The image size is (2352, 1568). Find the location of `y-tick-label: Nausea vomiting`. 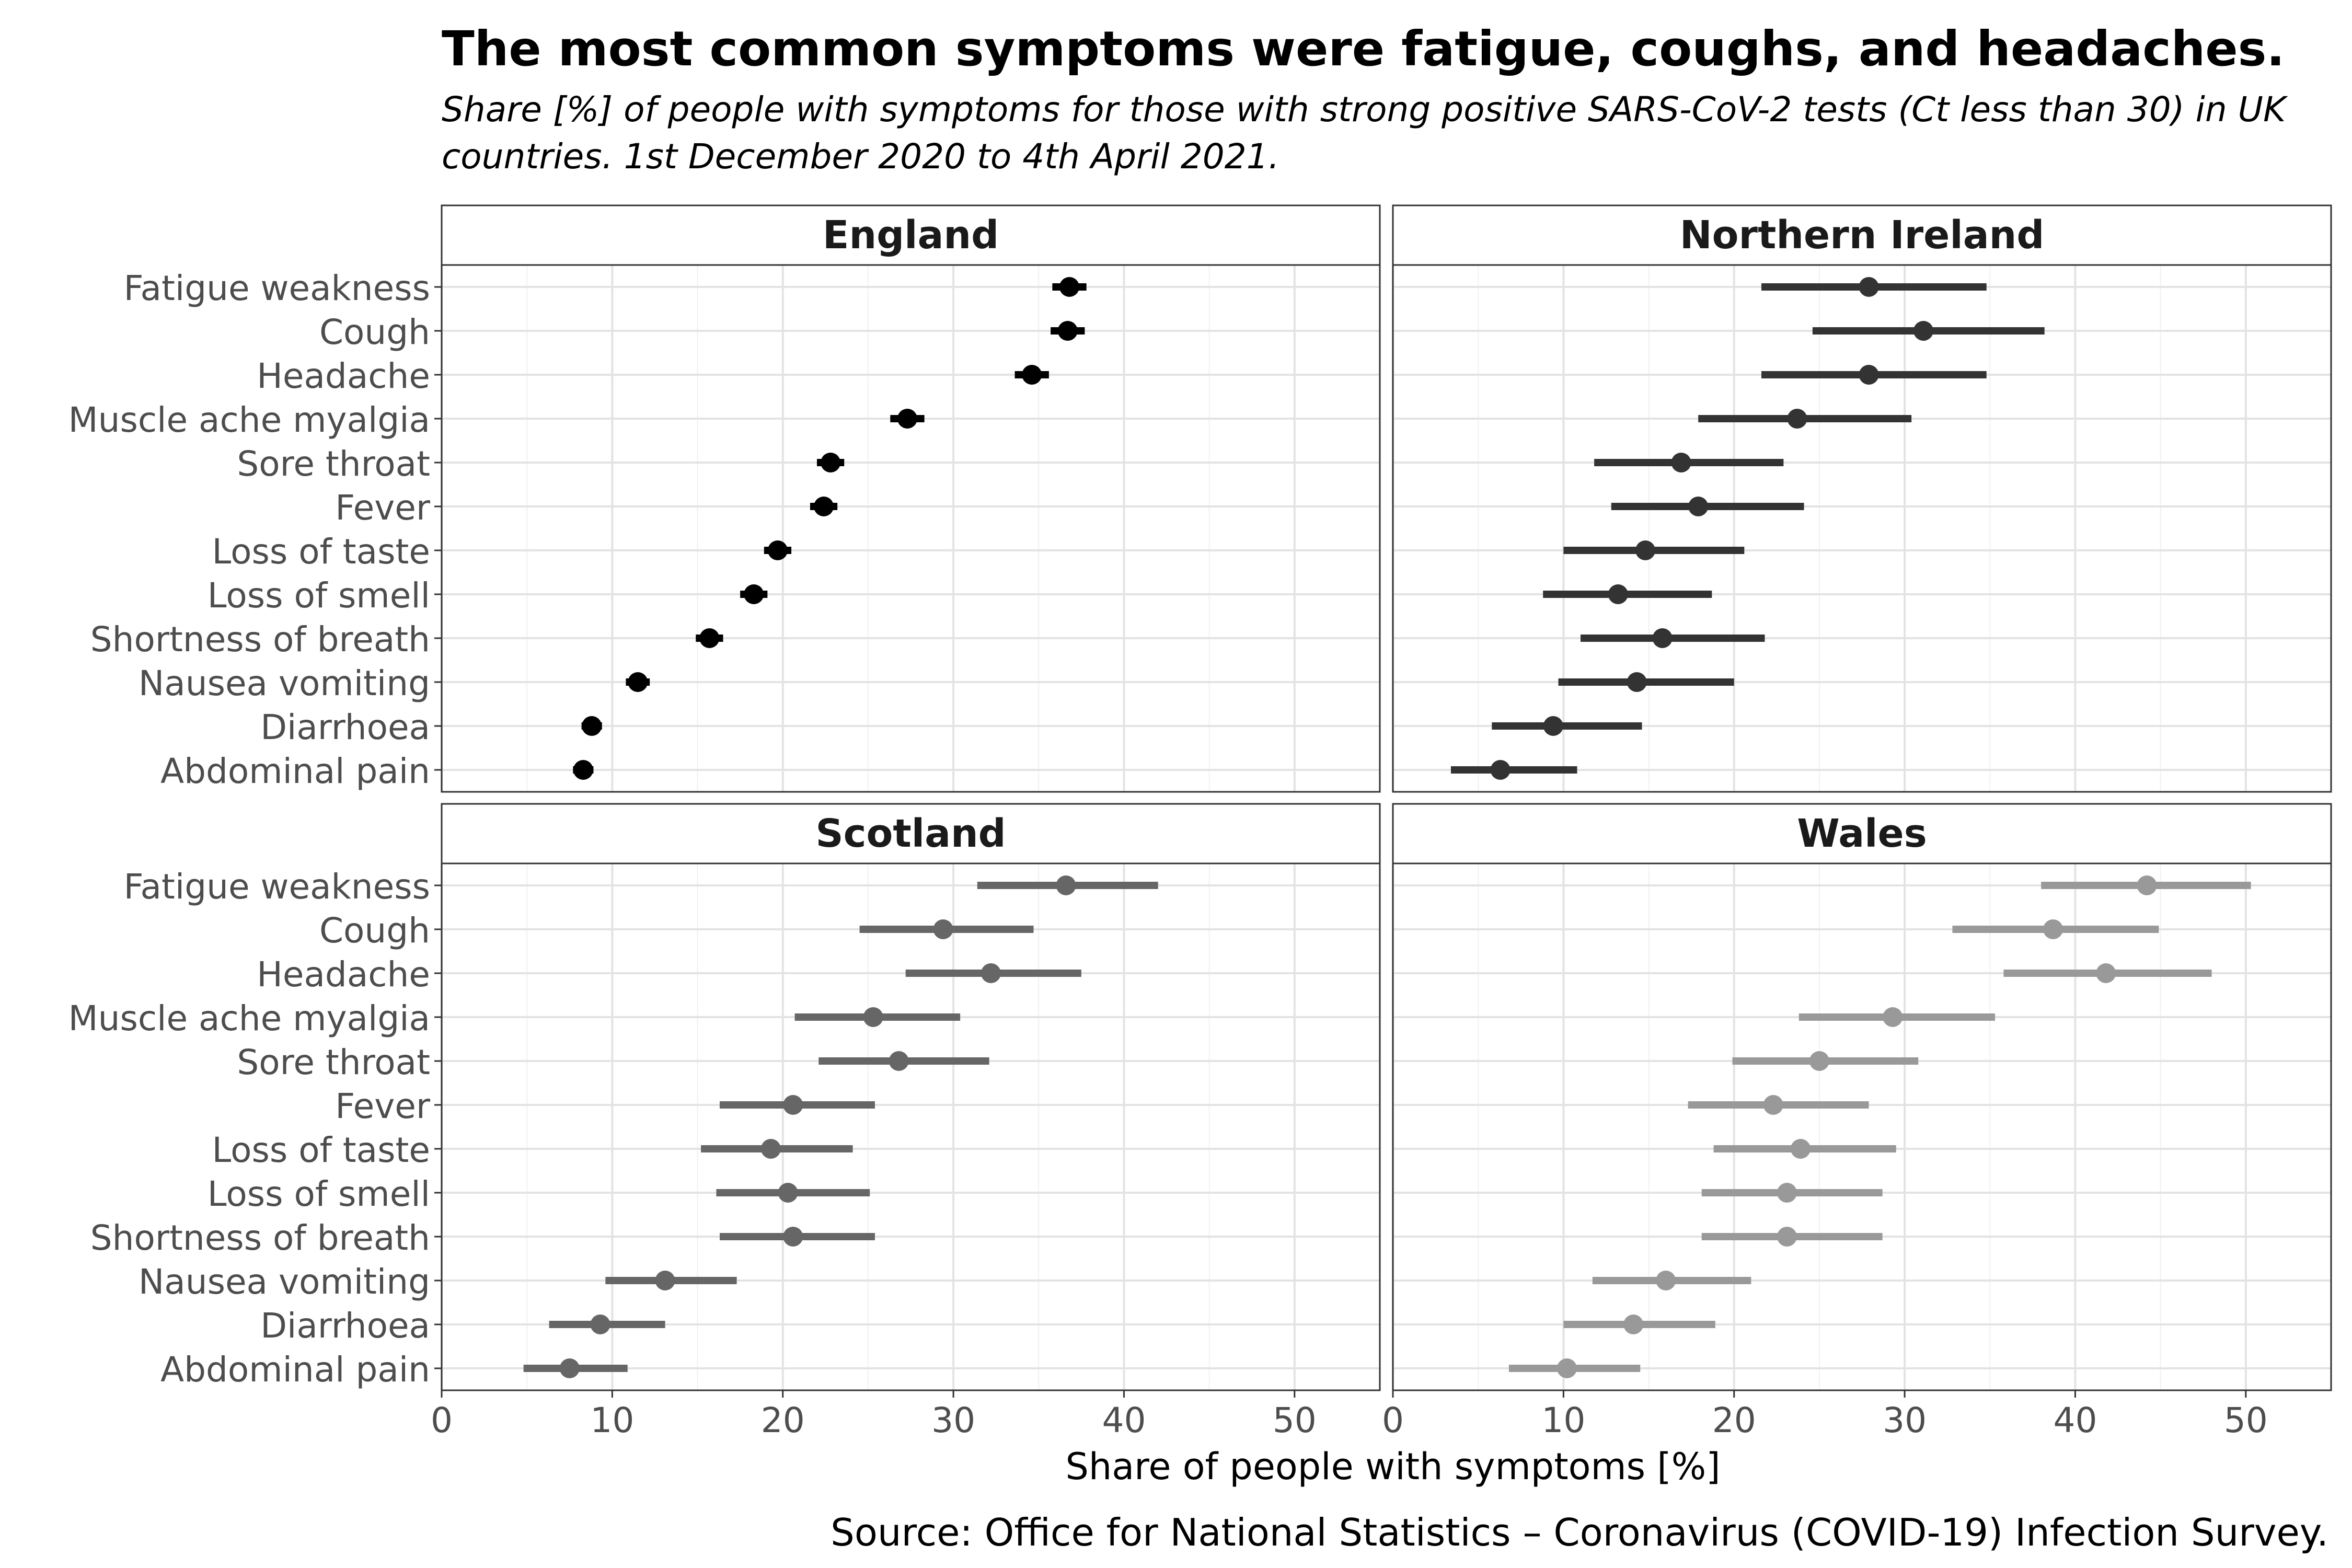

y-tick-label: Nausea vomiting is located at coordinates (284, 1282).